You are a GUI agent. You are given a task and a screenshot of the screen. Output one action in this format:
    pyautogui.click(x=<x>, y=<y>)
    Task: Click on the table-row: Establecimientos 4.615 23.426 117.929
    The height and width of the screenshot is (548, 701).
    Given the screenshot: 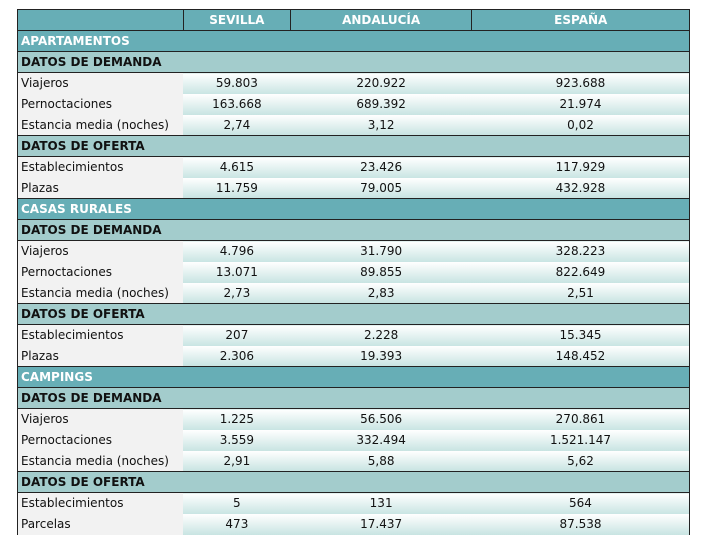 What is the action you would take?
    pyautogui.click(x=353, y=167)
    